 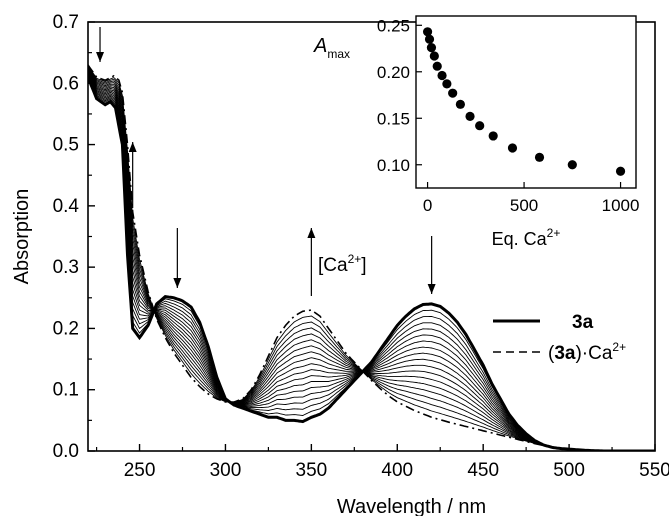 I want to click on annotation-superscript: 2+, so click(x=355, y=259).